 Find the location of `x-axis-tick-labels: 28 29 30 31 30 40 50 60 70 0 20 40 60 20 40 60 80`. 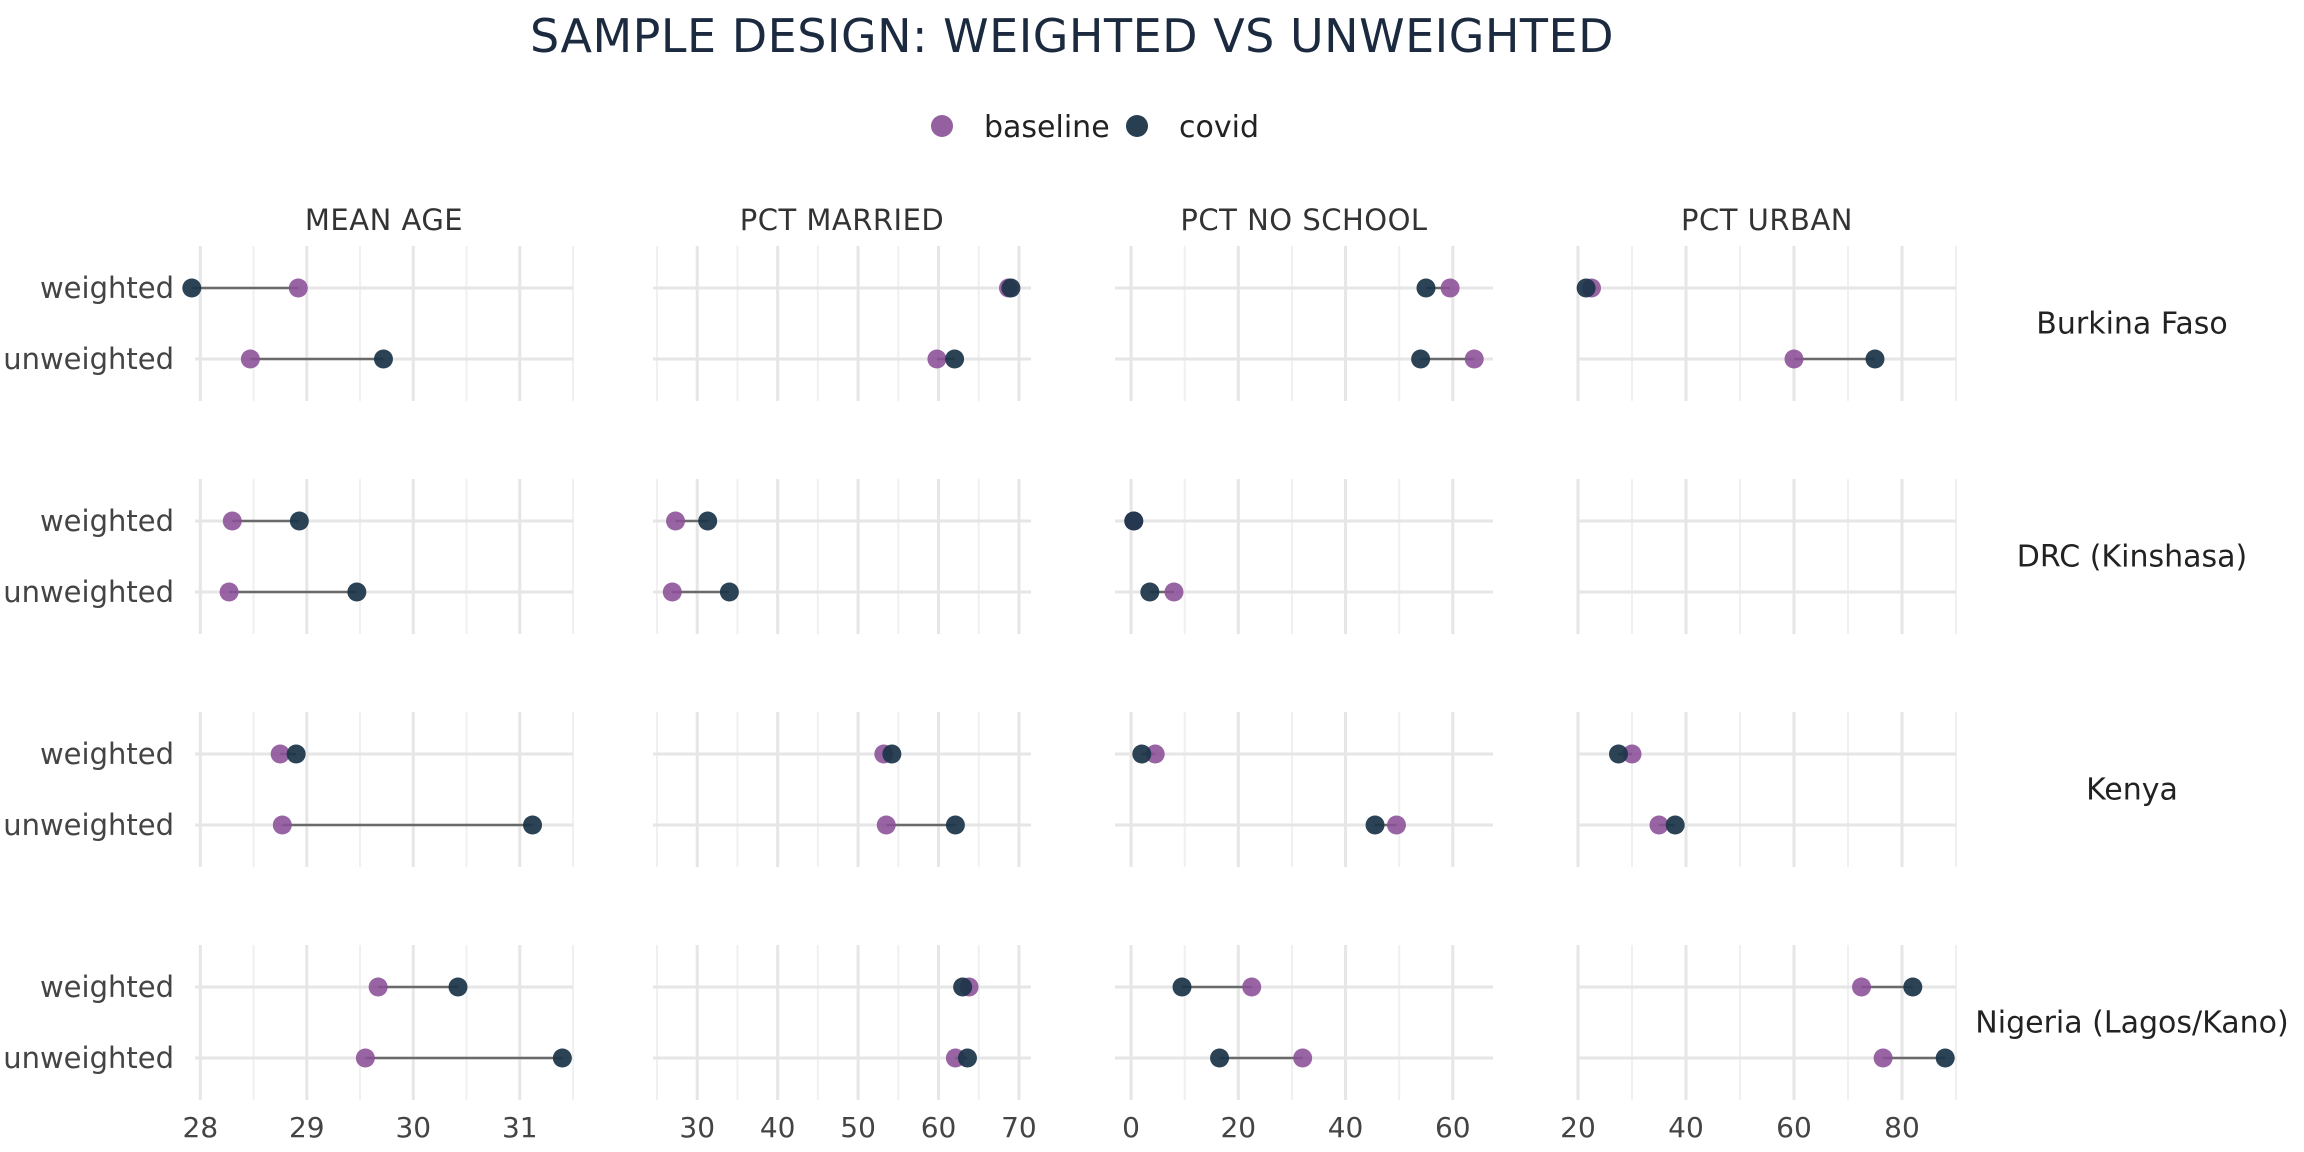

x-axis-tick-labels: 28 29 30 31 30 40 50 60 70 0 20 40 60 20 40 60 80 is located at coordinates (1051, 1127).